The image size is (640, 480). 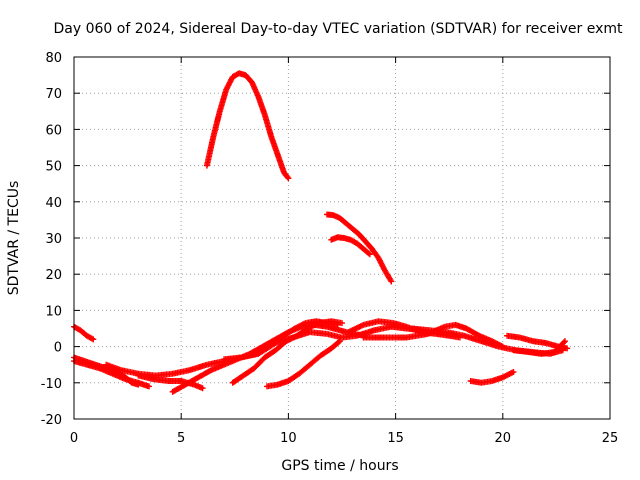 What do you see at coordinates (288, 438) in the screenshot?
I see `x-tick-label: 10` at bounding box center [288, 438].